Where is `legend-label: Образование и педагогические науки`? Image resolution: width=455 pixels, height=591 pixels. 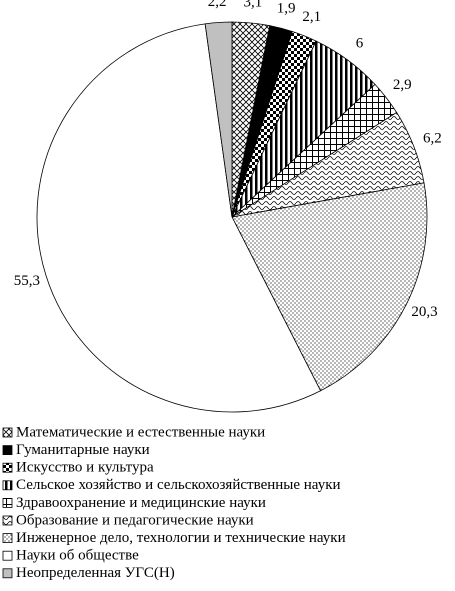 legend-label: Образование и педагогические науки is located at coordinates (135, 520).